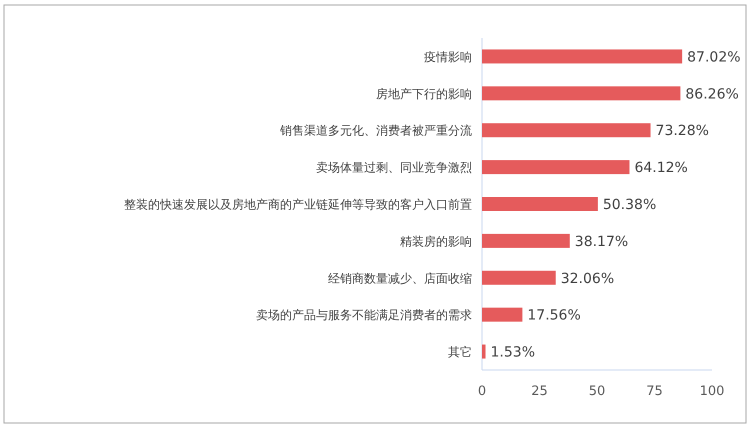 This screenshot has width=750, height=428. What do you see at coordinates (587, 278) in the screenshot?
I see `data-label: 32.06%` at bounding box center [587, 278].